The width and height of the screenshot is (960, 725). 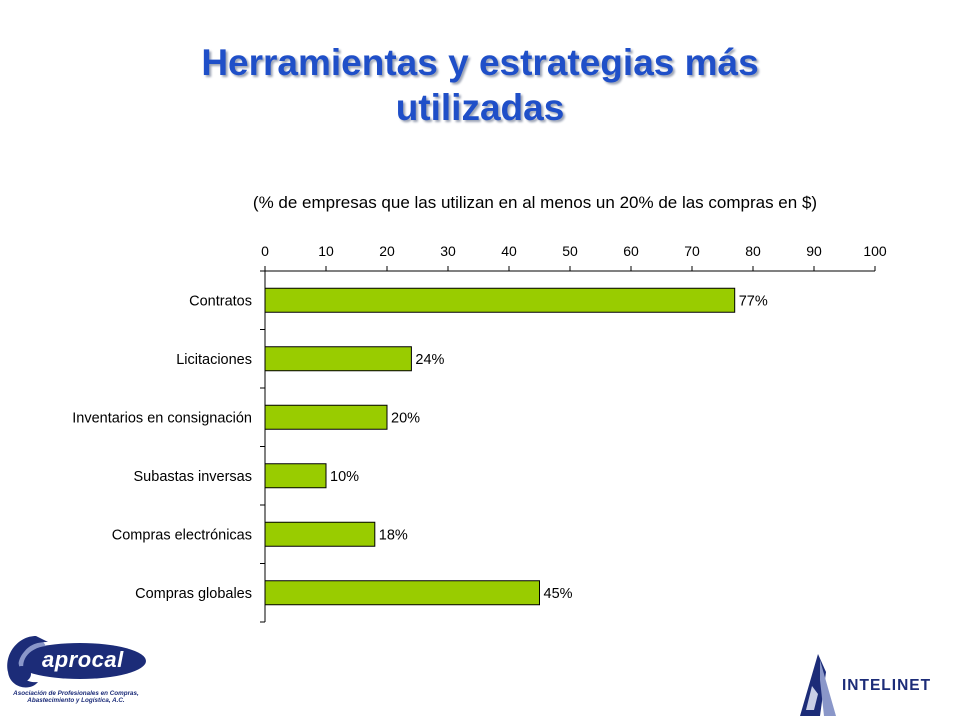 What do you see at coordinates (448, 251) in the screenshot?
I see `x-tick-label: 30` at bounding box center [448, 251].